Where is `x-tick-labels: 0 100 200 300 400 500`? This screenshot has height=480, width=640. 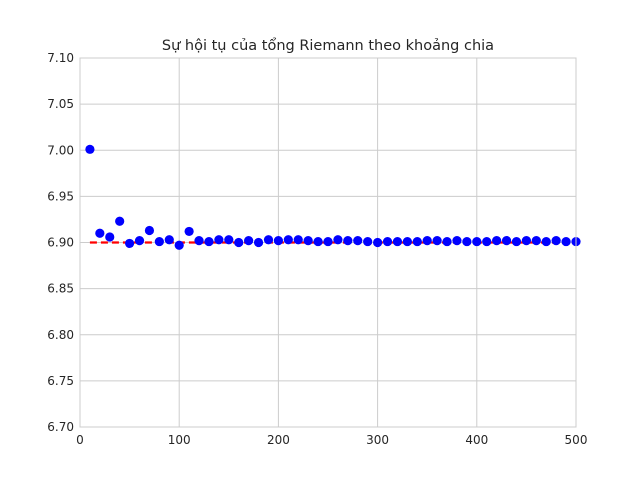
x-tick-labels: 0 100 200 300 400 500 is located at coordinates (331, 440).